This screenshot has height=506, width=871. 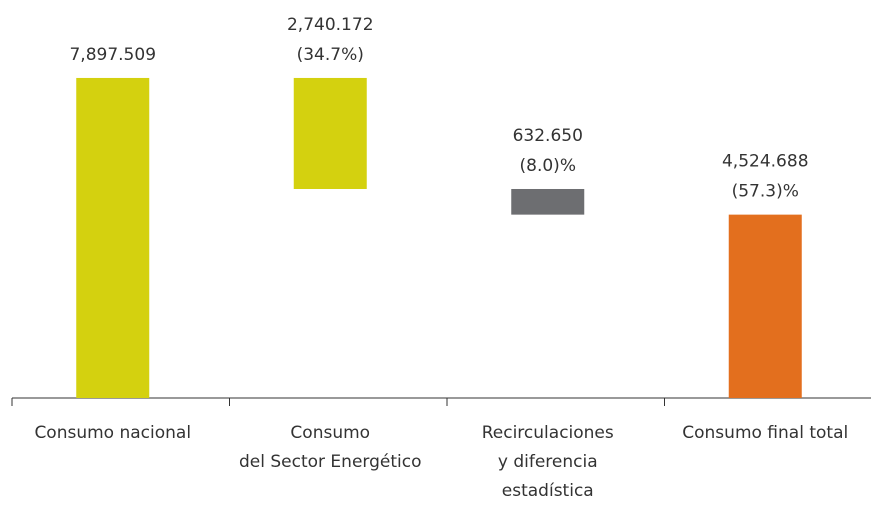 I want to click on value-label: 632.650, so click(x=548, y=136).